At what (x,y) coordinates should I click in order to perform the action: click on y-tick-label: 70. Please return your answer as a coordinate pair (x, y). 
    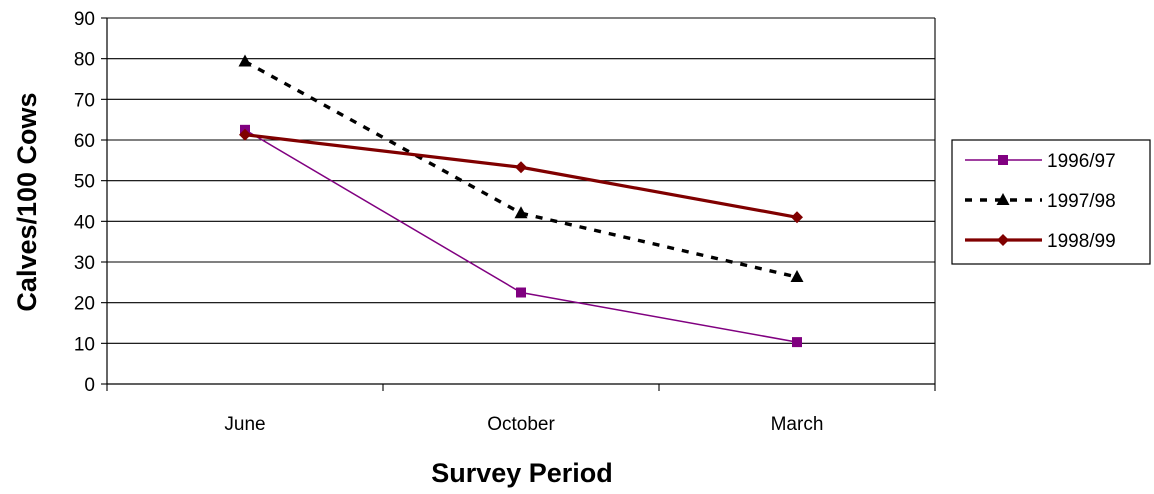
    Looking at the image, I should click on (84, 100).